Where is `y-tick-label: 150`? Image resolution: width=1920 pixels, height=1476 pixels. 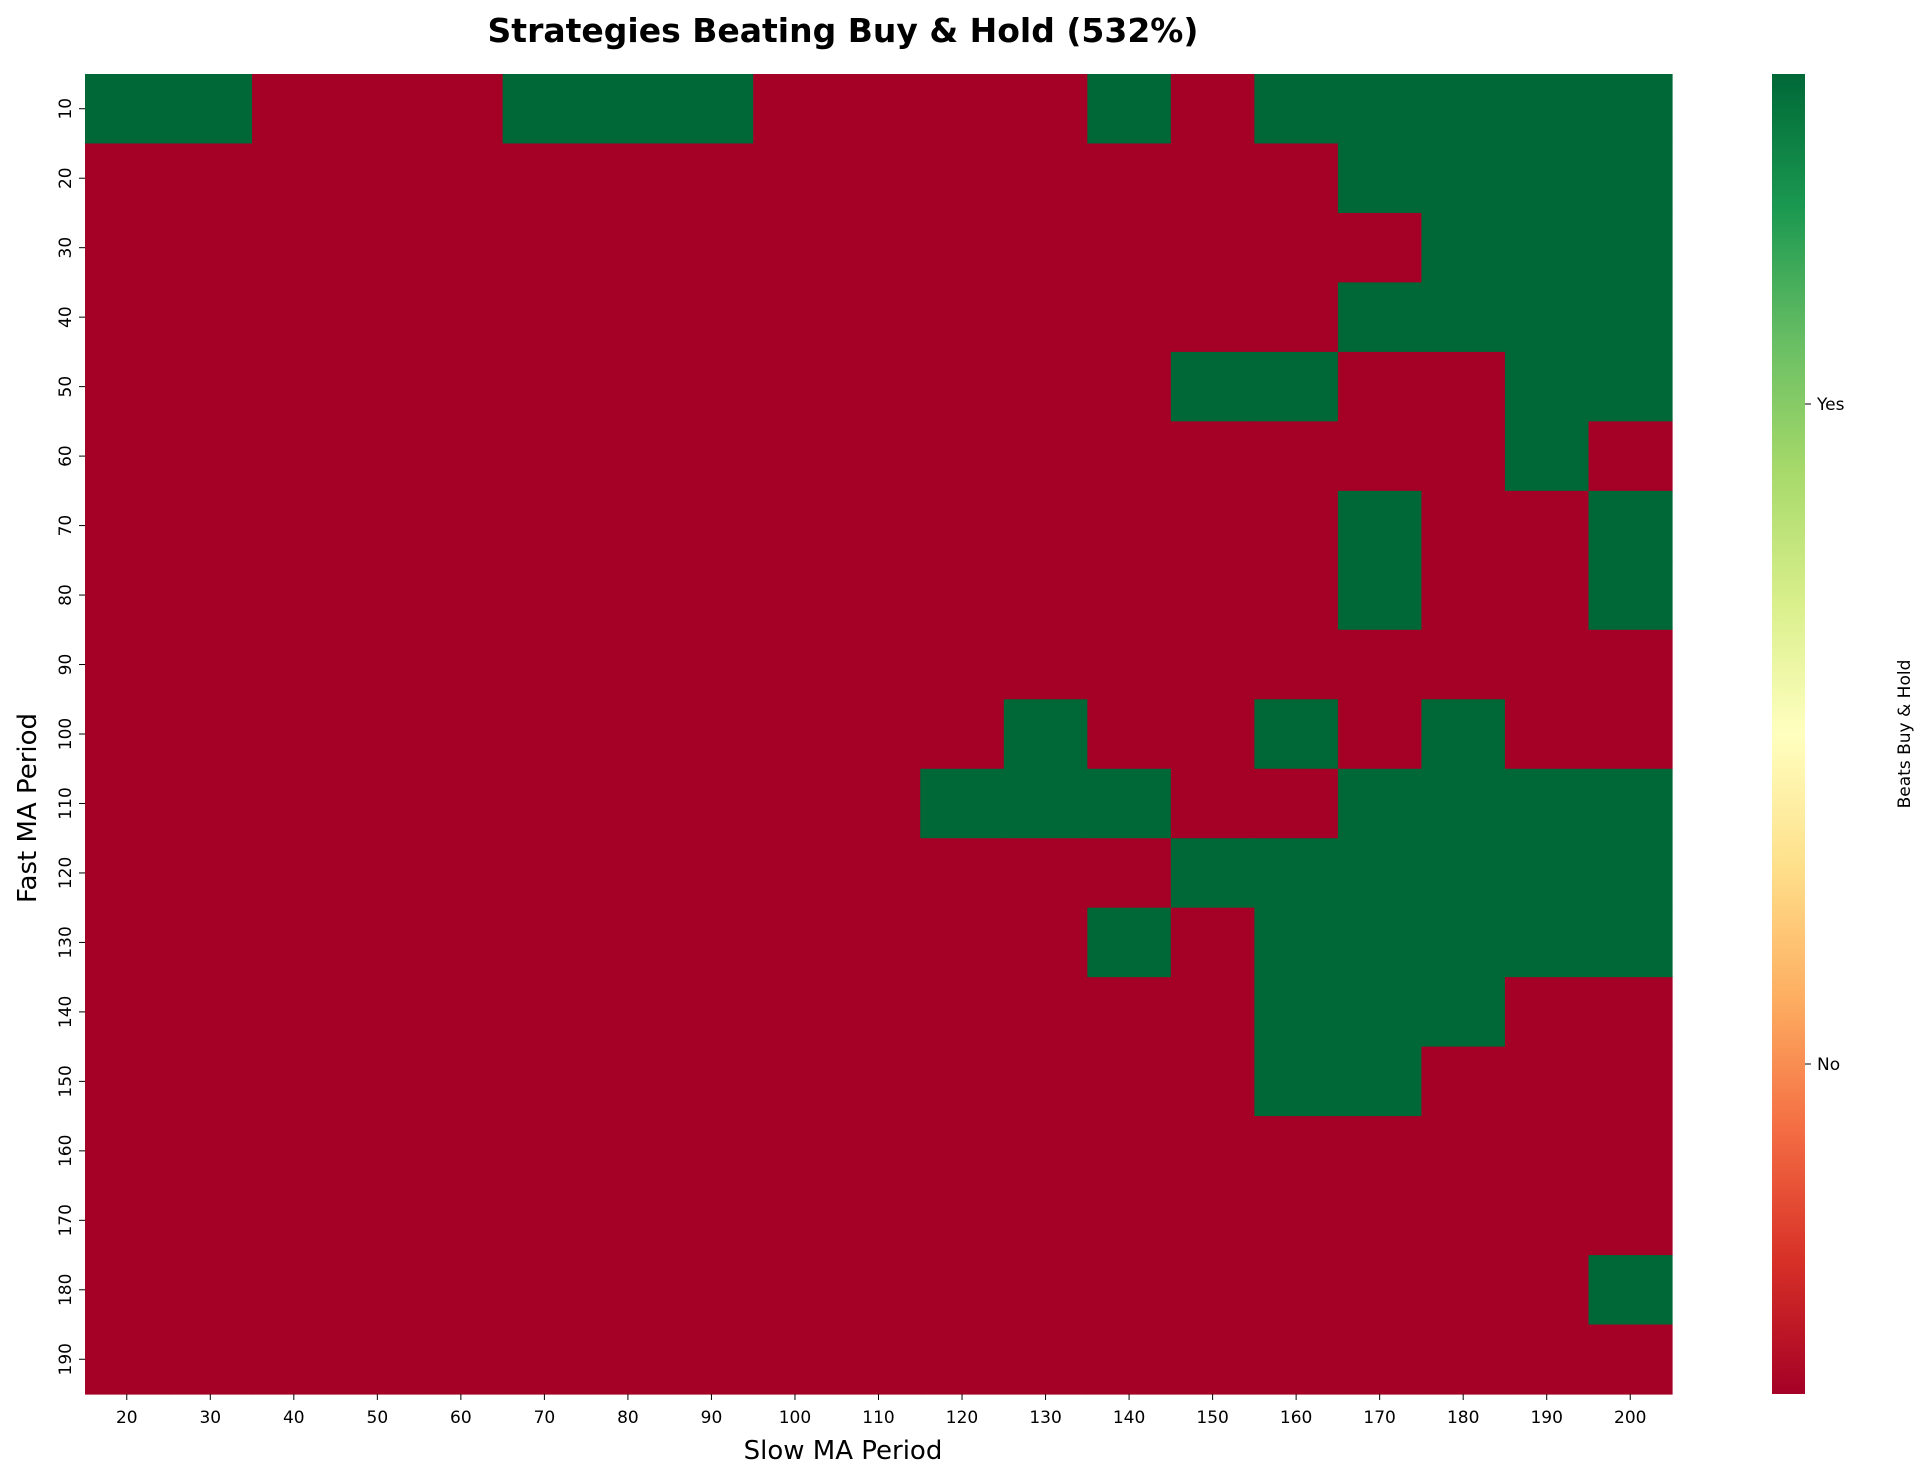 y-tick-label: 150 is located at coordinates (66, 1081).